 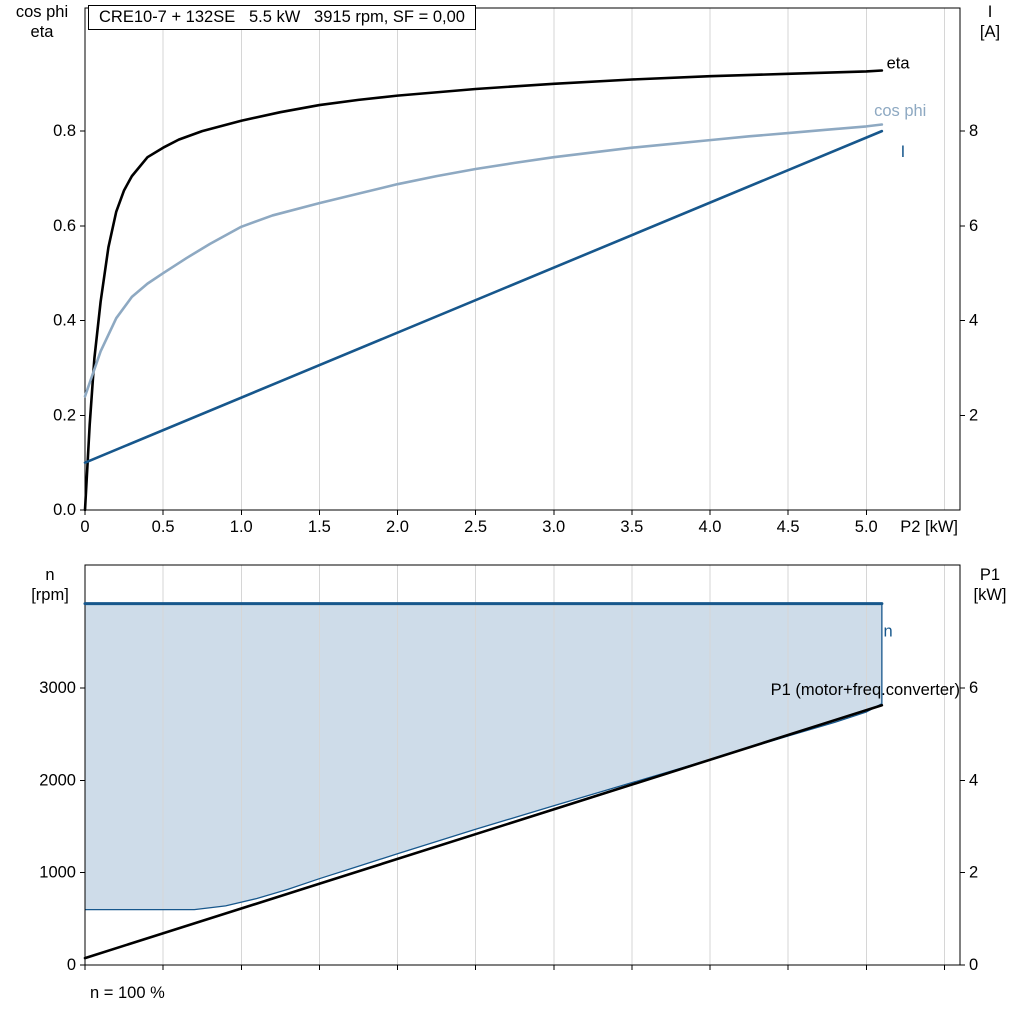 I want to click on axis-title-line: [kW], so click(x=990, y=594).